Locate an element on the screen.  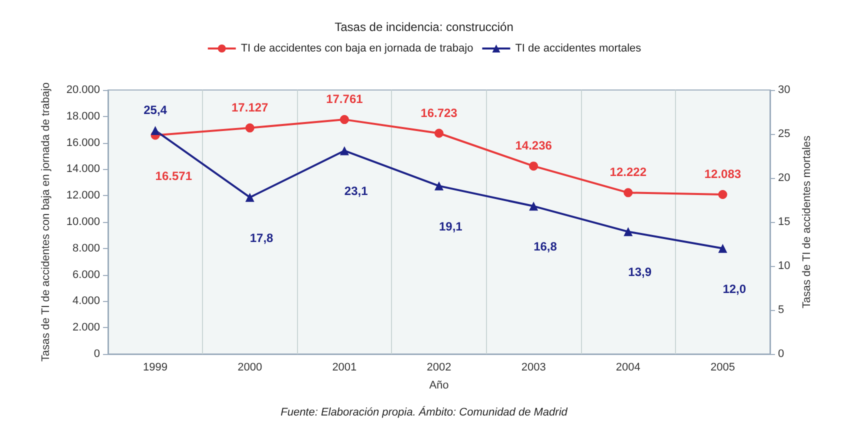
data-label: 16,8 is located at coordinates (546, 247).